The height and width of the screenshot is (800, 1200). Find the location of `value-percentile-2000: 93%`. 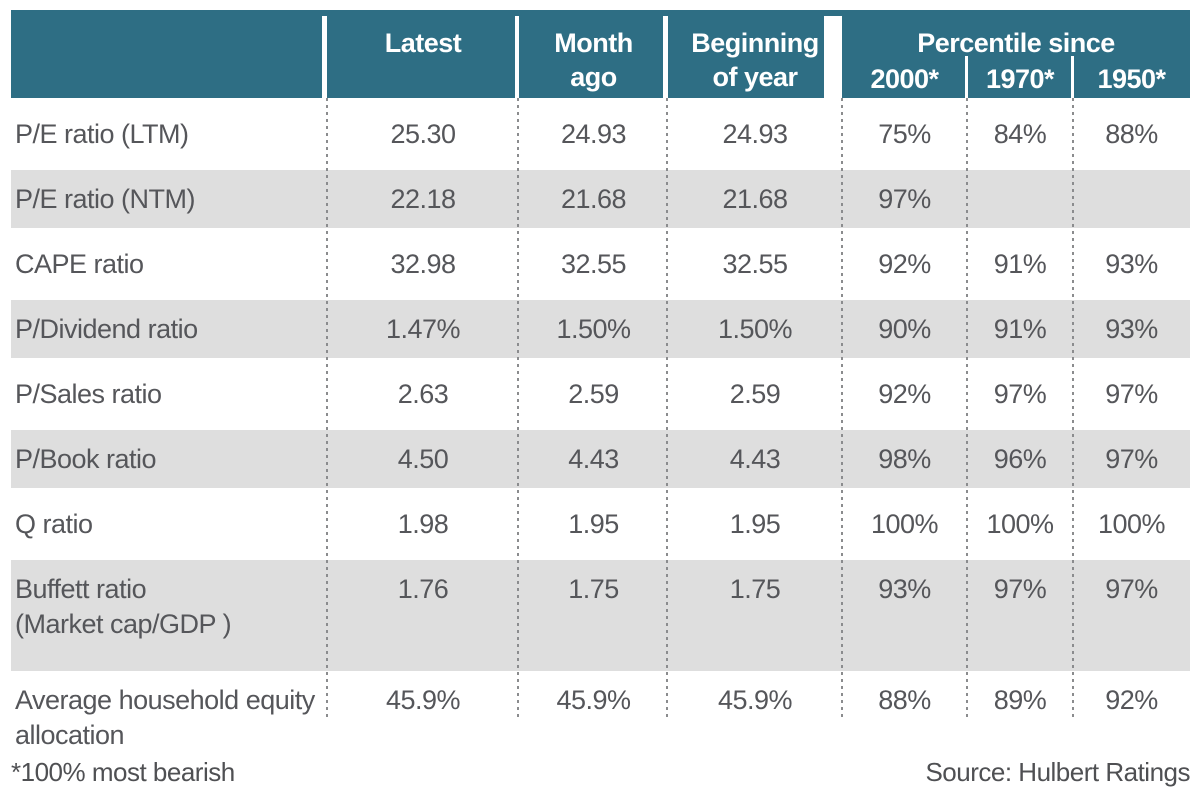

value-percentile-2000: 93% is located at coordinates (904, 589).